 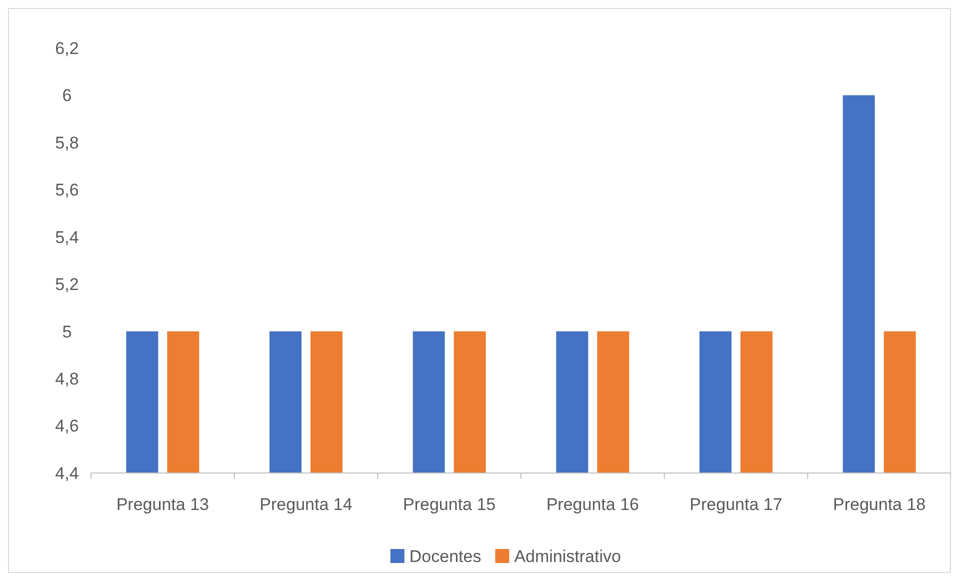 What do you see at coordinates (67, 48) in the screenshot?
I see `y-tick-label: 6,2` at bounding box center [67, 48].